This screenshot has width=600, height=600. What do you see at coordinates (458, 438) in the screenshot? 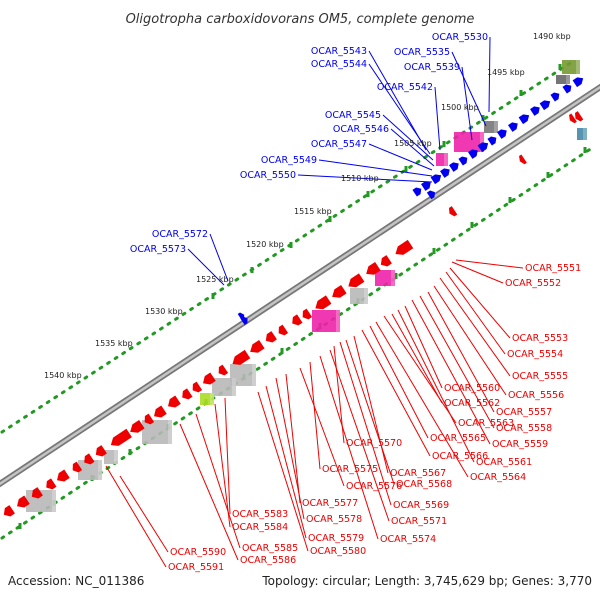
I see `reverse-gene-label: OCAR_5565` at bounding box center [458, 438].